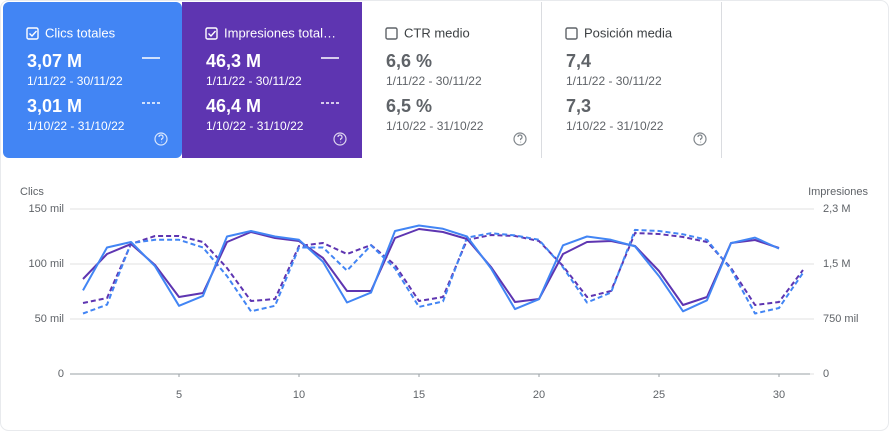 Image resolution: width=889 pixels, height=431 pixels. What do you see at coordinates (539, 395) in the screenshot?
I see `x-tick-label: 20` at bounding box center [539, 395].